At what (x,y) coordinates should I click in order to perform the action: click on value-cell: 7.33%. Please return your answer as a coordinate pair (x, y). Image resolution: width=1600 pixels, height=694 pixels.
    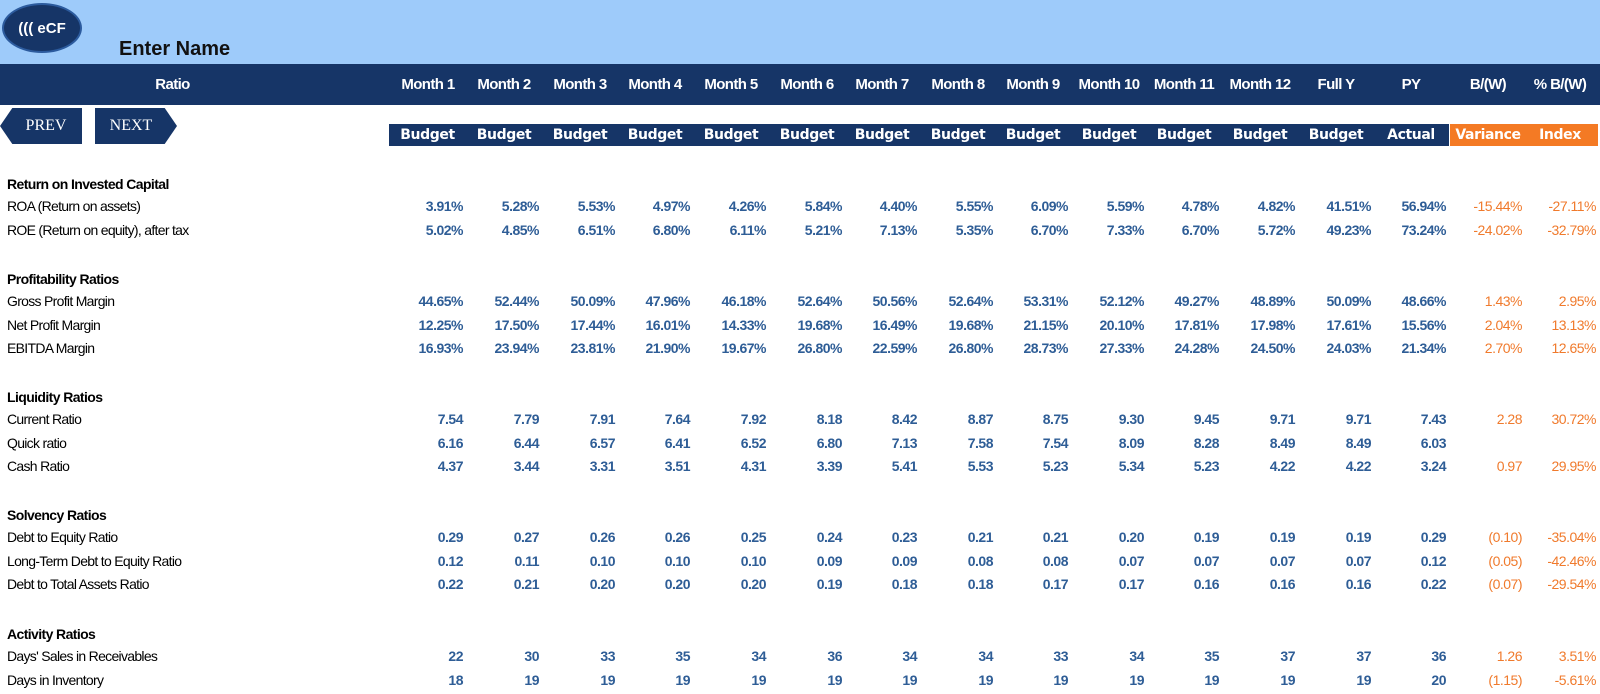
    Looking at the image, I should click on (1125, 229).